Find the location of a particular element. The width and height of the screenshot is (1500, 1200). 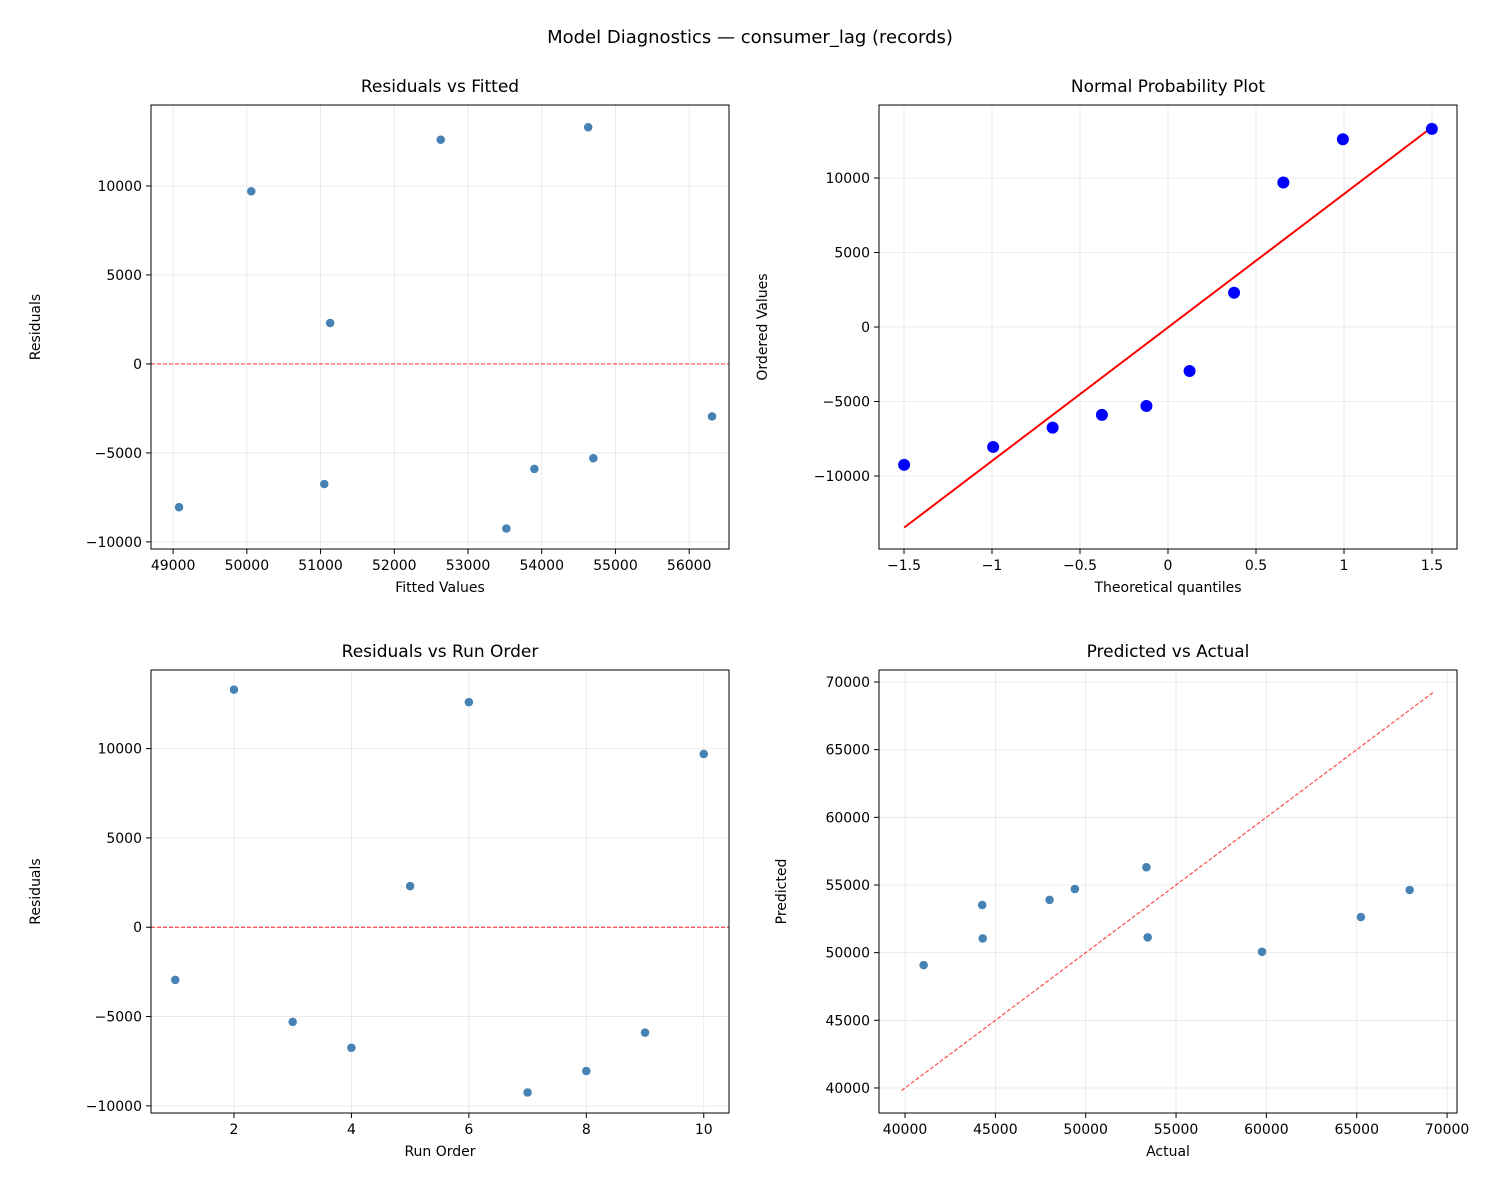

plot-area is located at coordinates (1168, 327).